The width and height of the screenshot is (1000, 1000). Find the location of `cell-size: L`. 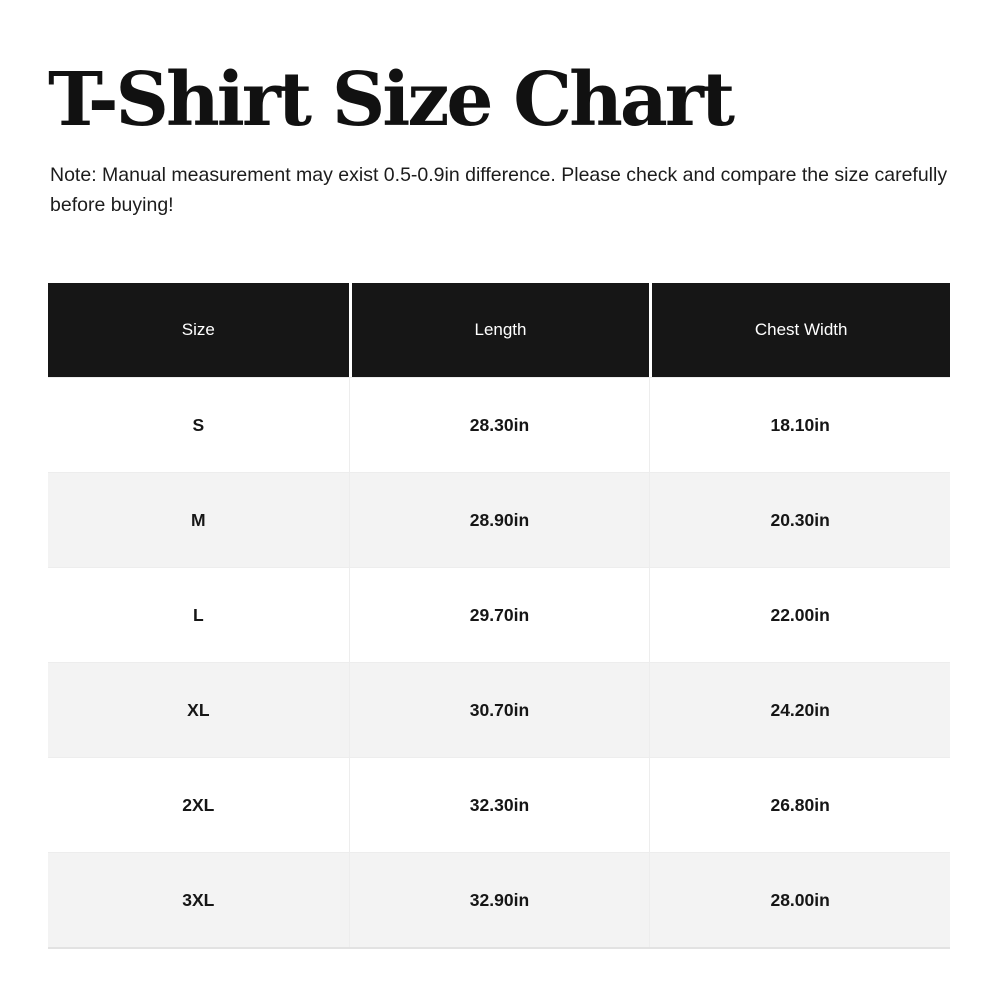

cell-size: L is located at coordinates (198, 614).